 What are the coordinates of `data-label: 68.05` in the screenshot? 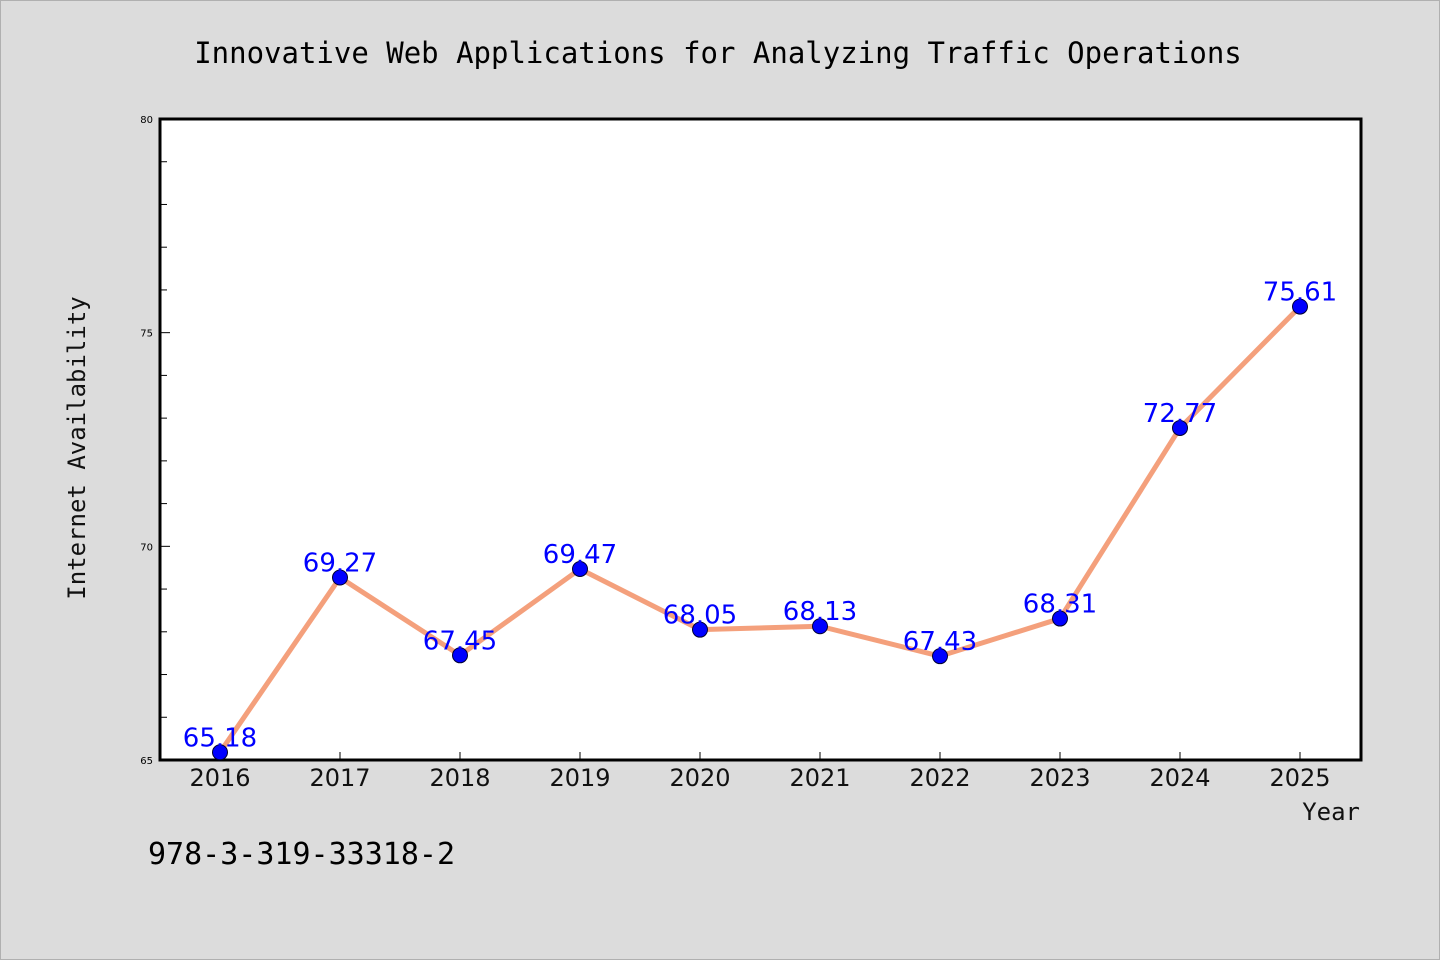 It's located at (700, 616).